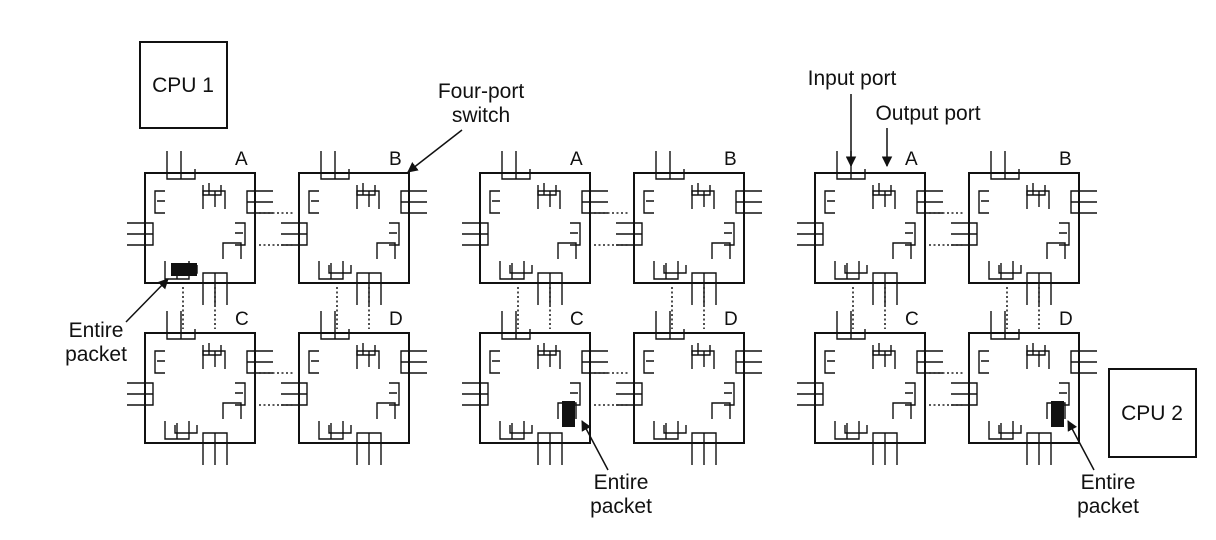 Image resolution: width=1216 pixels, height=540 pixels. I want to click on four-port-switch-annotation: Four-port switch, so click(466, 126).